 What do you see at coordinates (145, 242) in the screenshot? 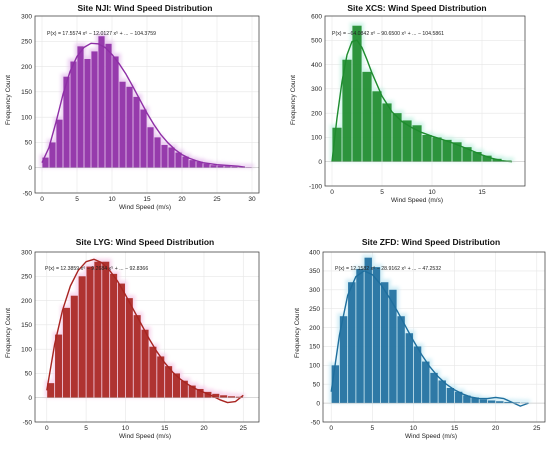
I see `chart-title: Site LYG: Wind Speed Distribution` at bounding box center [145, 242].